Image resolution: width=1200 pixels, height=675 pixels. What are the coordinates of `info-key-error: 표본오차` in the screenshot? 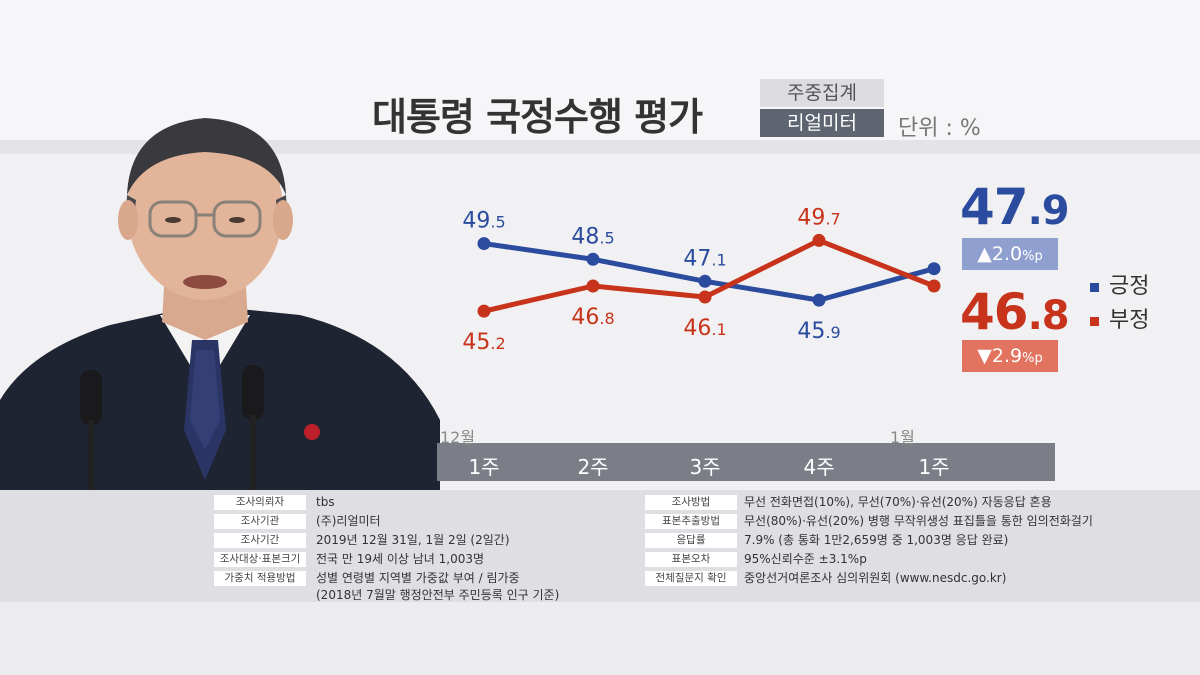 It's located at (691, 559).